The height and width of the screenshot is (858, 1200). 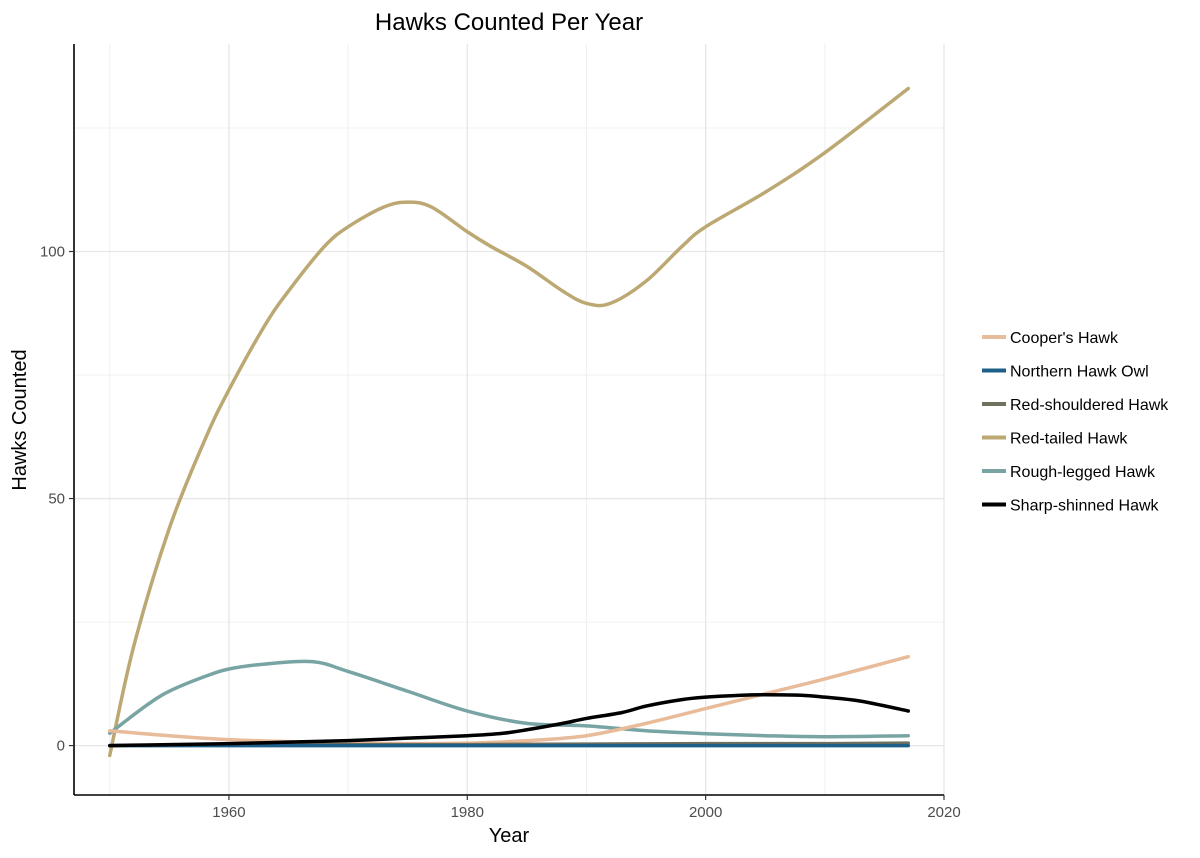 What do you see at coordinates (1064, 338) in the screenshot?
I see `legend-label: Cooper's Hawk` at bounding box center [1064, 338].